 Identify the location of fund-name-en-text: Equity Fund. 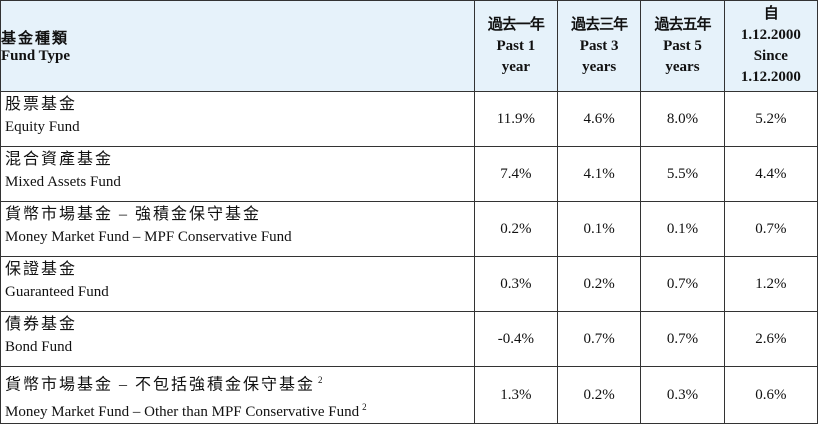
(42, 127).